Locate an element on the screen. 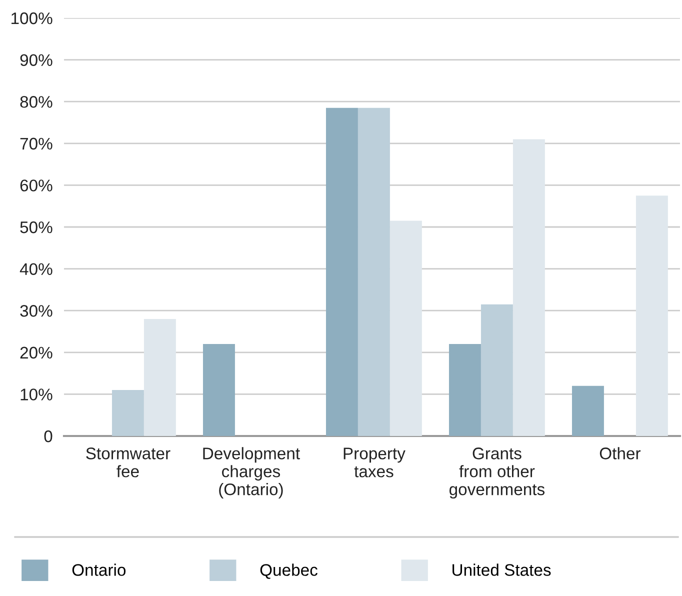 Image resolution: width=682 pixels, height=596 pixels. y-tick-label: 50% is located at coordinates (36, 227).